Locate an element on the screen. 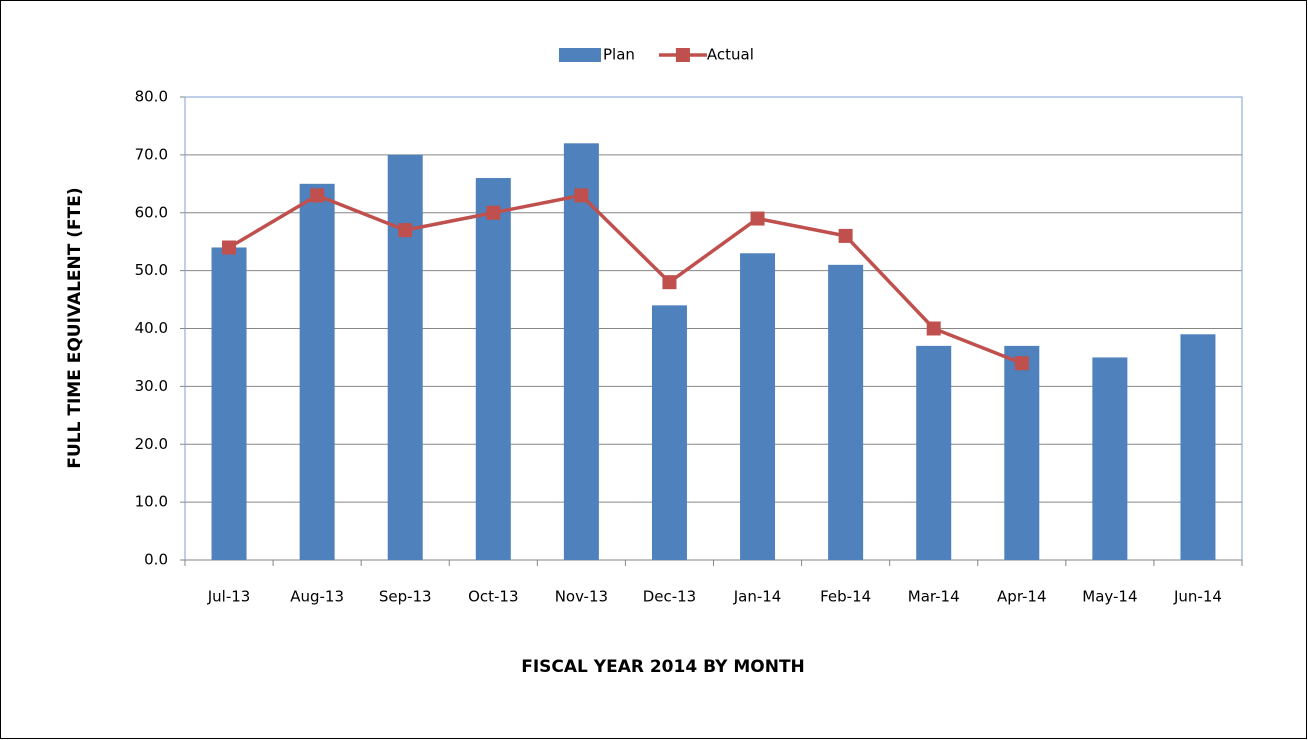 This screenshot has width=1308, height=740. y-tick-label: 70.0 is located at coordinates (151, 154).